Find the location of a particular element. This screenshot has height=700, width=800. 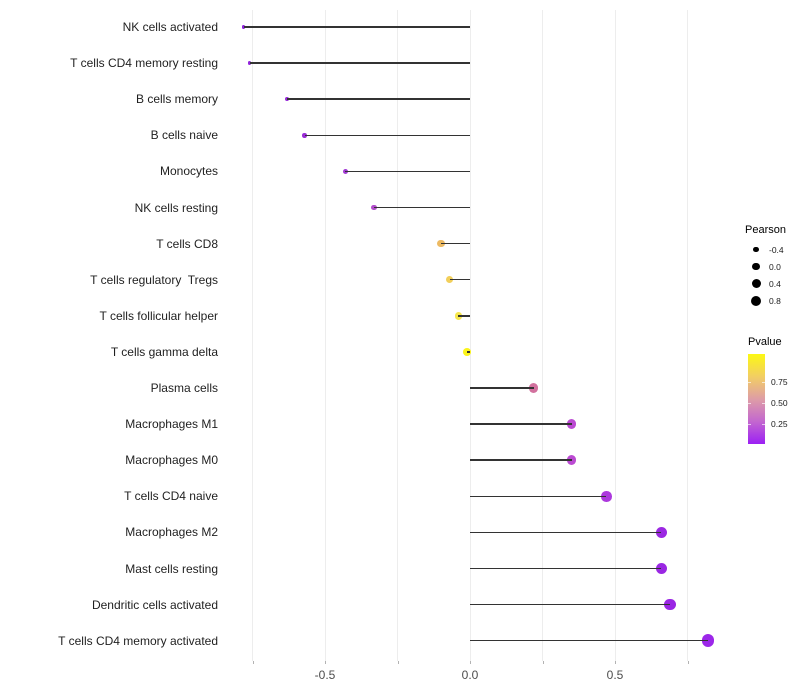

x-axis-tick-label: -0.5 is located at coordinates (325, 675).